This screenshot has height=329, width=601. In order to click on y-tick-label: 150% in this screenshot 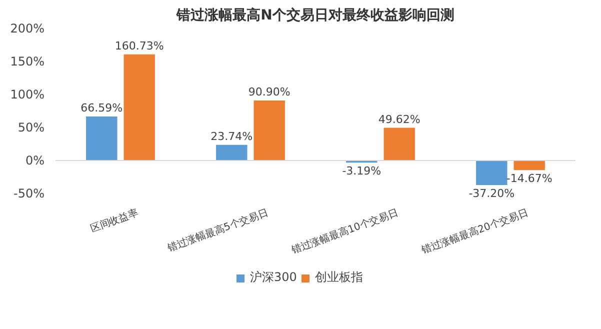, I will do `click(27, 61)`.